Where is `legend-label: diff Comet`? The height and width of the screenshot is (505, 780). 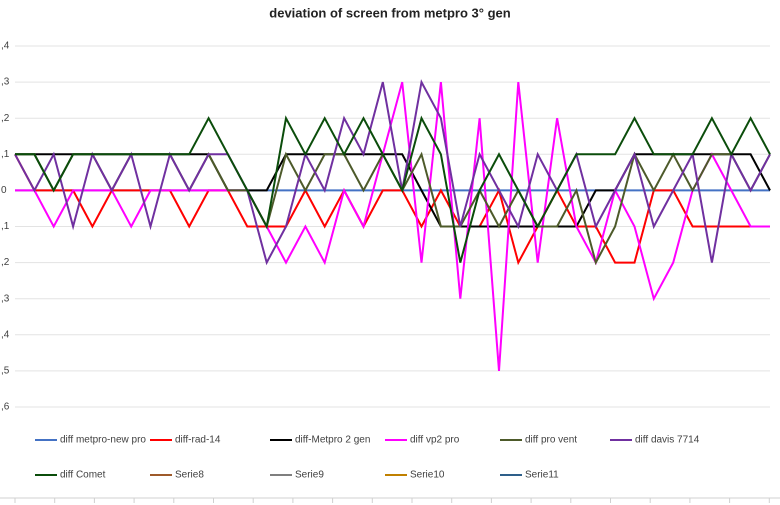
legend-label: diff Comet is located at coordinates (83, 475).